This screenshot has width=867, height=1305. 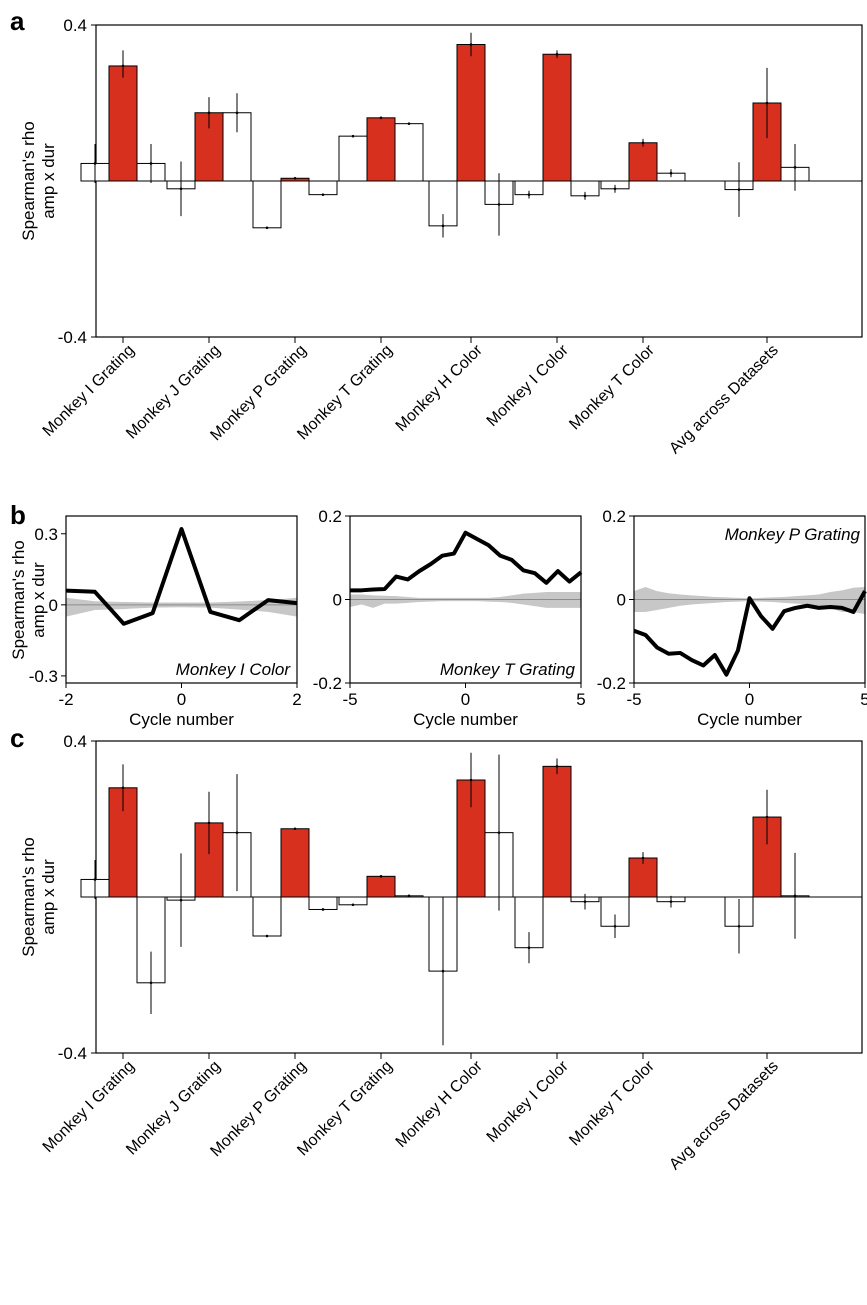 I want to click on category-label: Avg across Datasets, so click(x=724, y=400).